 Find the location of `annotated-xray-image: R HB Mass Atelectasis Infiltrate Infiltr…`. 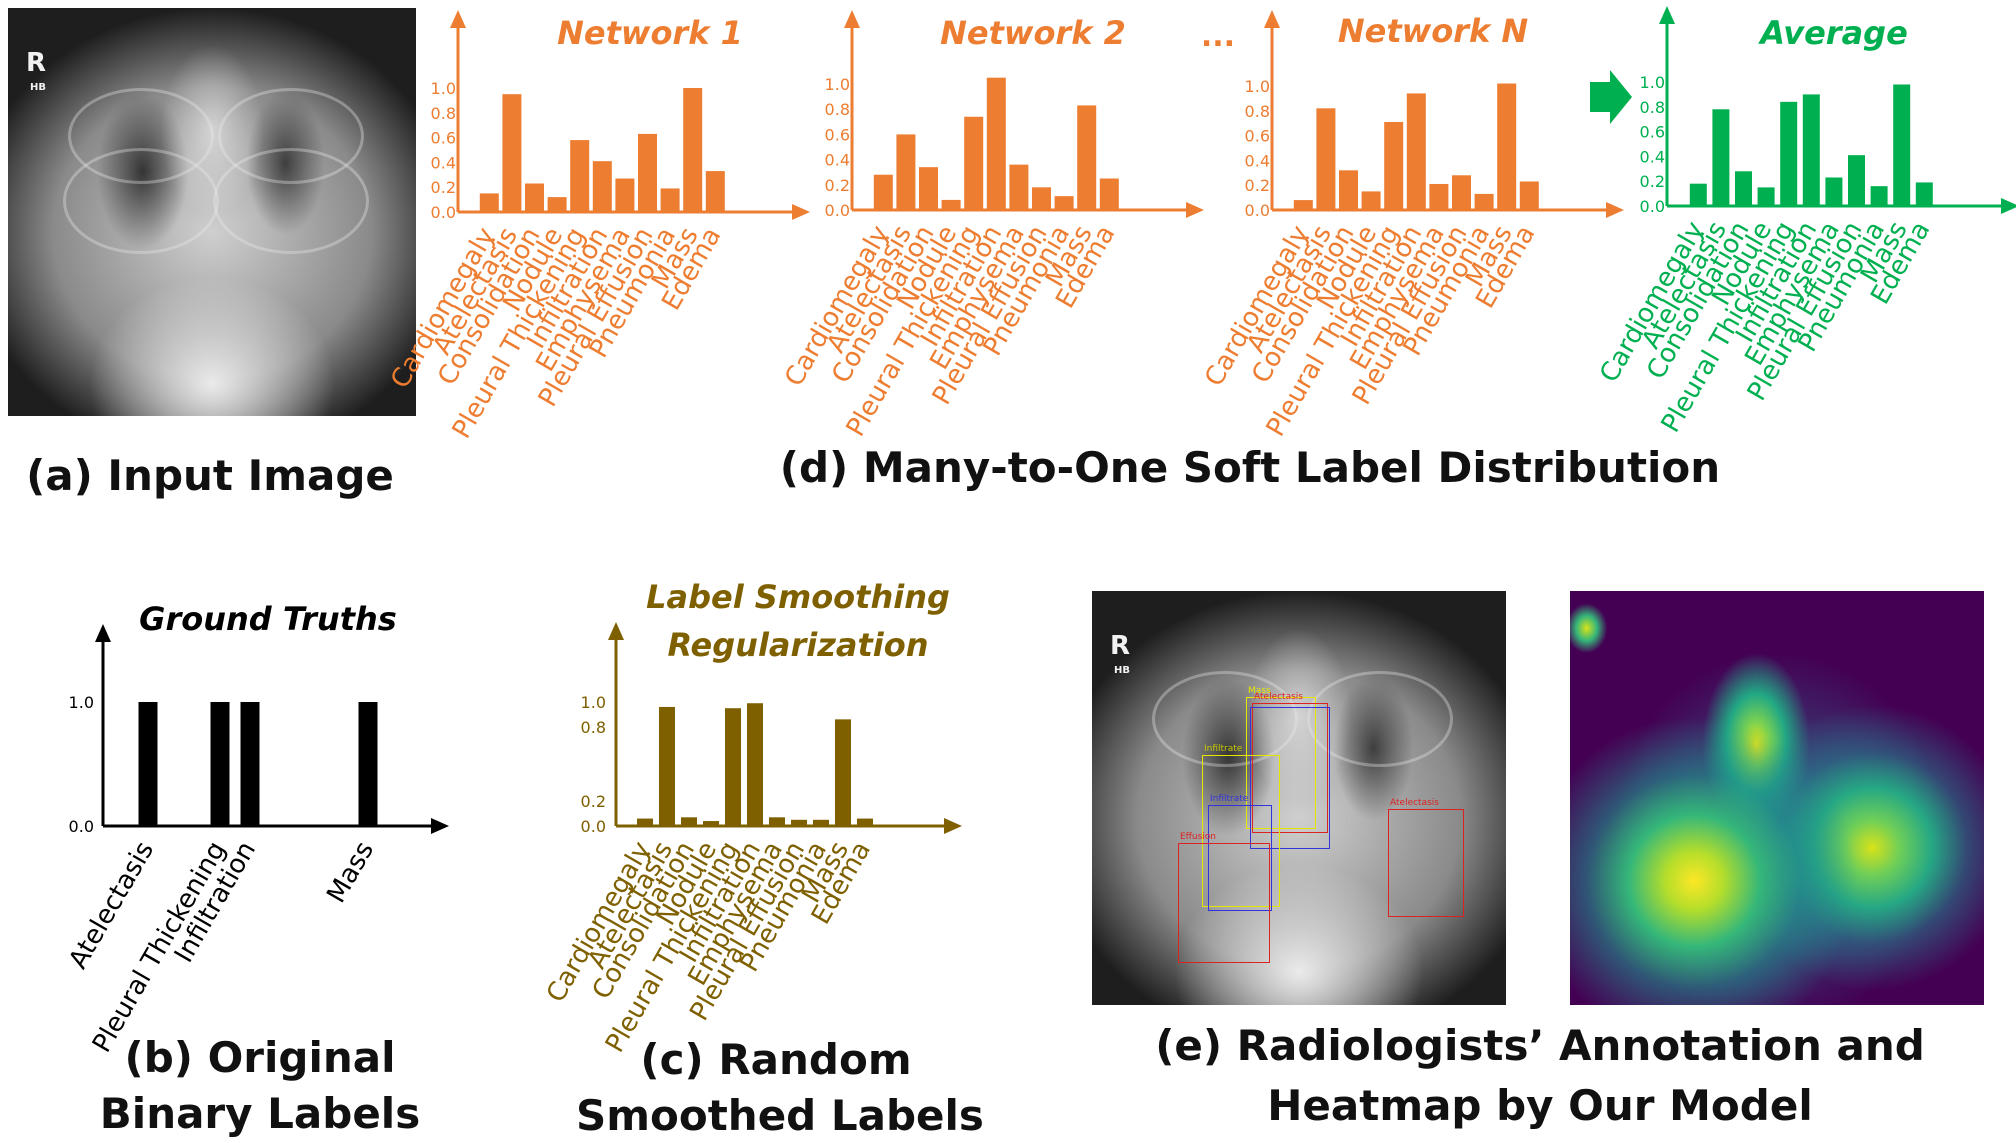

annotated-xray-image: R HB Mass Atelectasis Infiltrate Infiltr… is located at coordinates (1299, 798).